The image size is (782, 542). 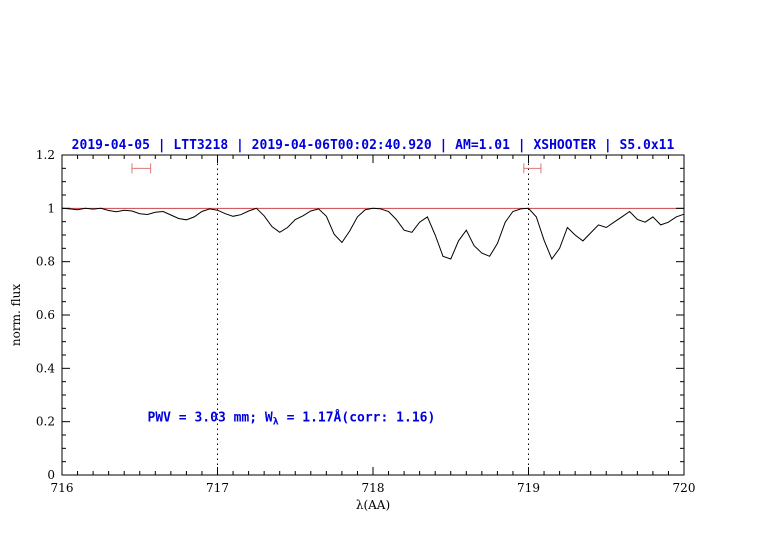 What do you see at coordinates (51, 208) in the screenshot?
I see `y-tick-label: 1` at bounding box center [51, 208].